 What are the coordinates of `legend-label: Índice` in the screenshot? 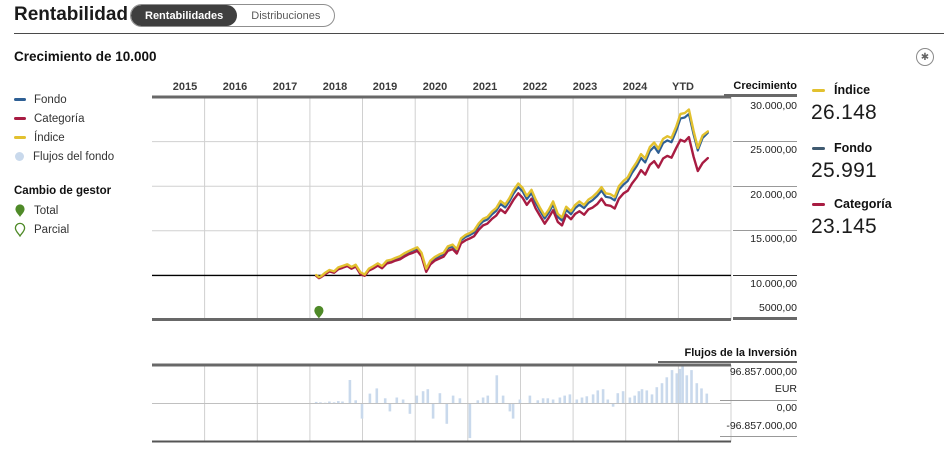 It's located at (49, 137).